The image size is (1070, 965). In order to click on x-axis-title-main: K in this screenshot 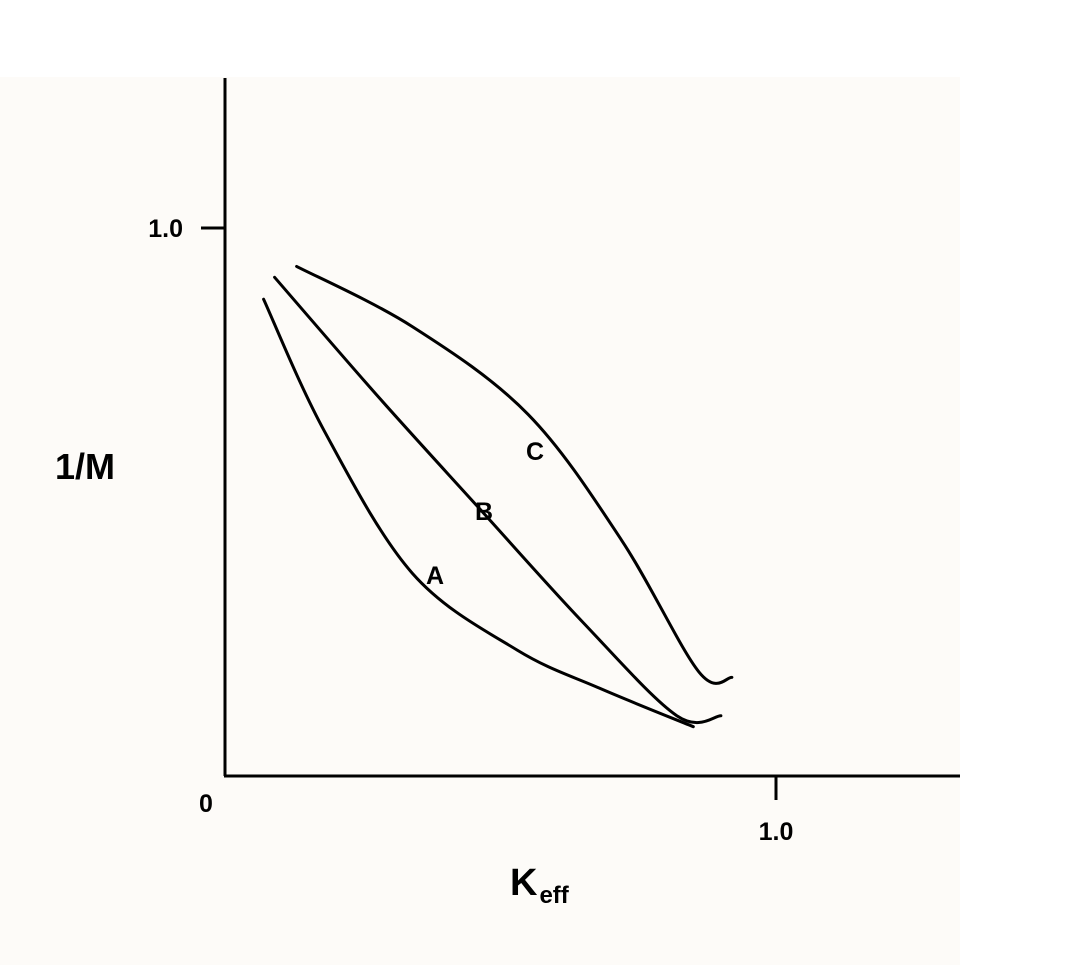, I will do `click(524, 883)`.